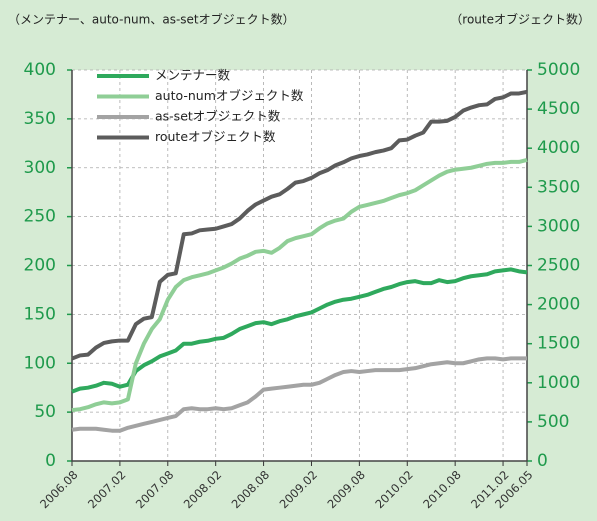 The image size is (597, 521). I want to click on y2-tick-label: 5000, so click(558, 70).